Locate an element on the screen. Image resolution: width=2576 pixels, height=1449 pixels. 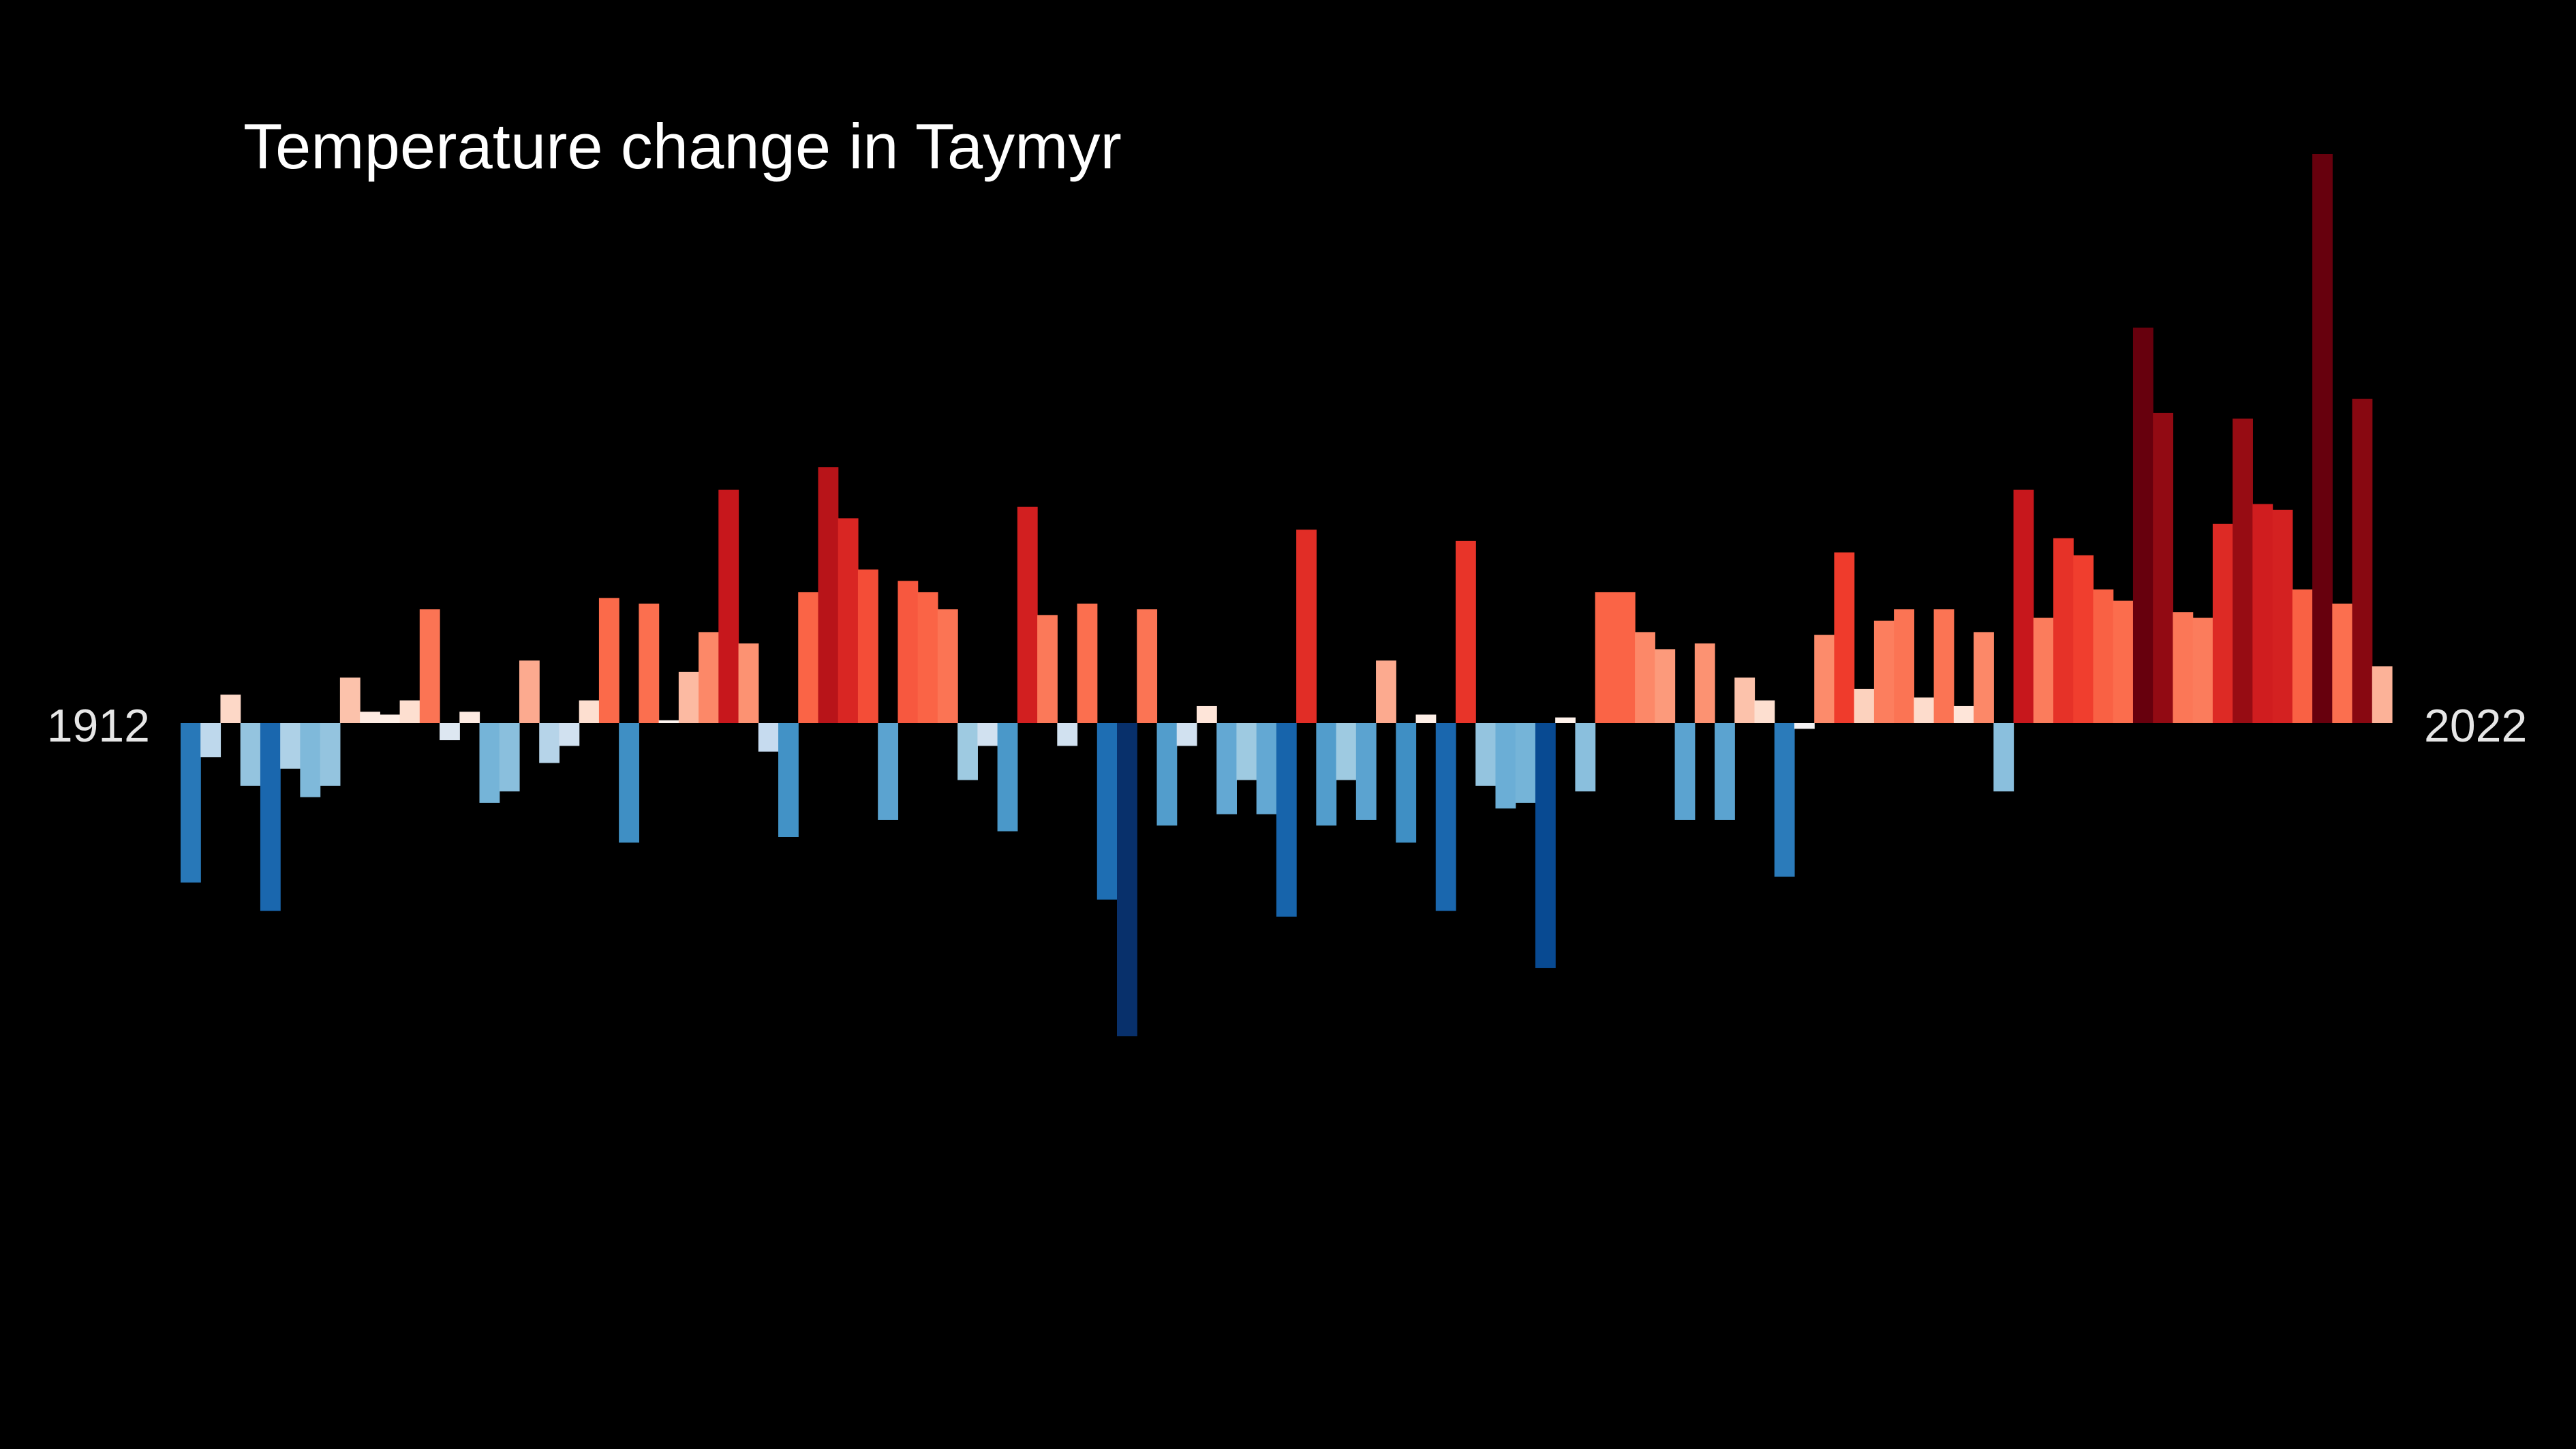
bar-1956 is located at coordinates (1067, 735).